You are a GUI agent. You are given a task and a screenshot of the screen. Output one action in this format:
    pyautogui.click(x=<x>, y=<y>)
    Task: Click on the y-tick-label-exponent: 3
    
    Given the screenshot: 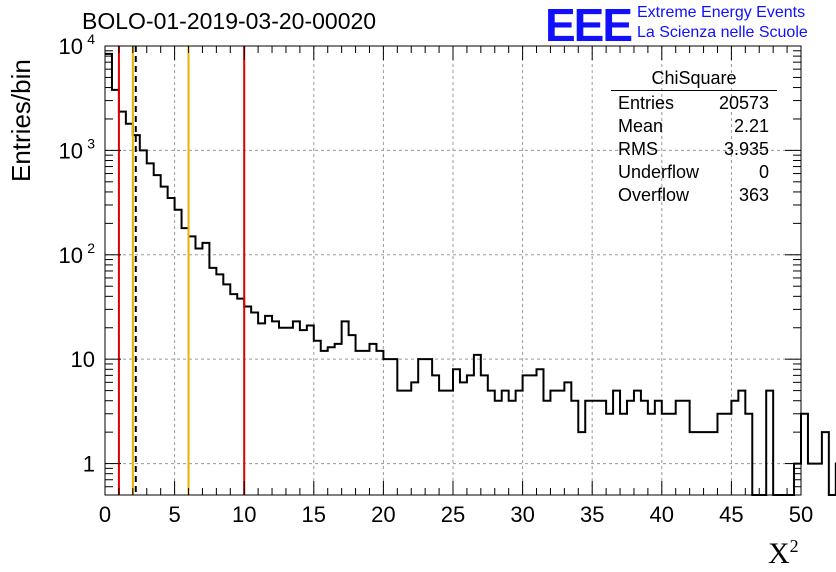 What is the action you would take?
    pyautogui.click(x=91, y=143)
    